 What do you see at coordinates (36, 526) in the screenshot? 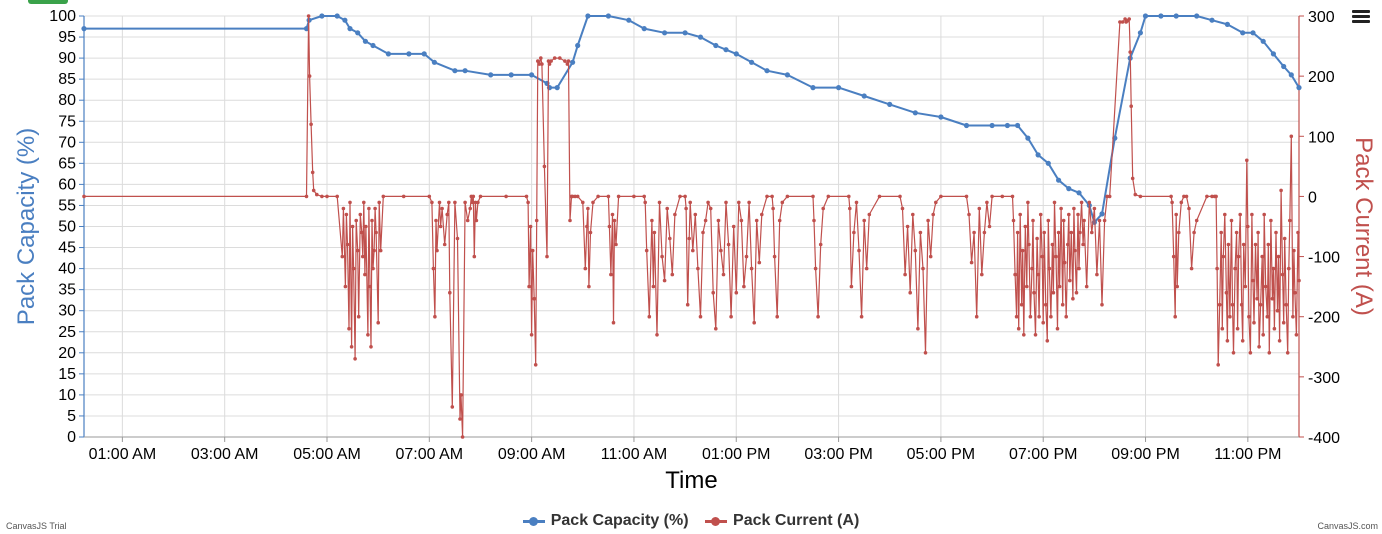
I see `credit-left: CanvasJS Trial` at bounding box center [36, 526].